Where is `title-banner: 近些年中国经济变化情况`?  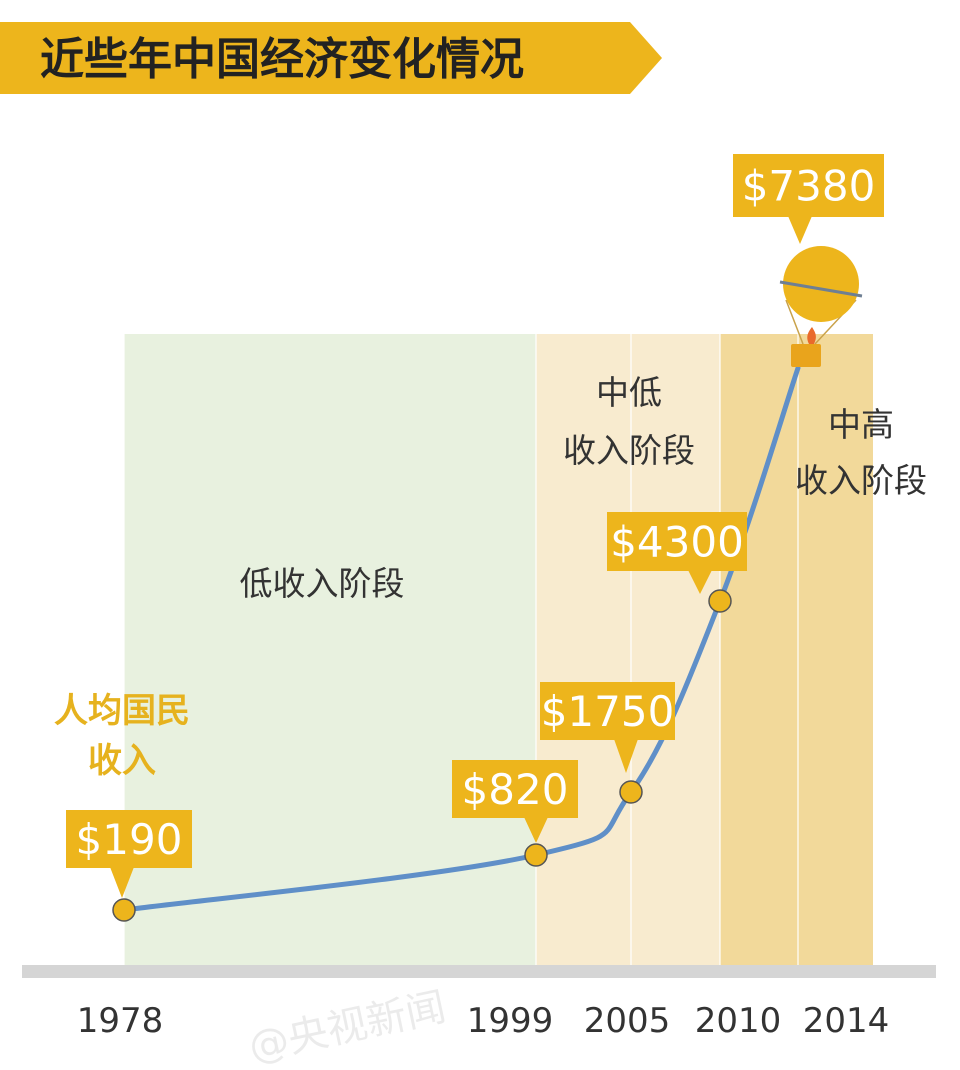
title-banner: 近些年中国经济变化情况 is located at coordinates (331, 58).